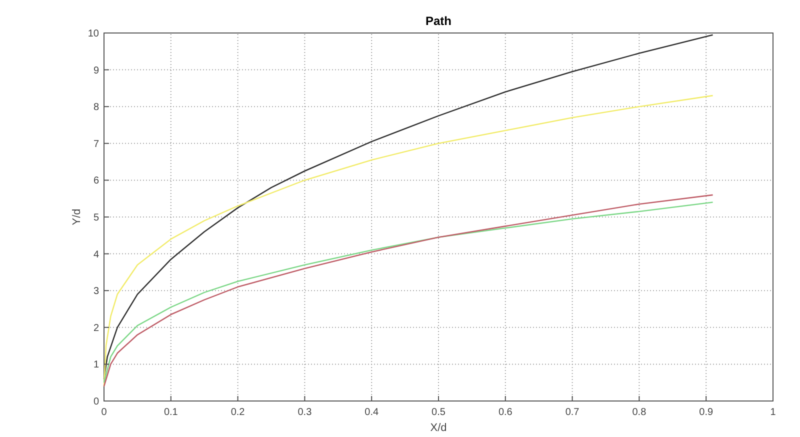 Image resolution: width=800 pixels, height=437 pixels. Describe the element at coordinates (96, 70) in the screenshot. I see `y-tick-label: 9` at that location.